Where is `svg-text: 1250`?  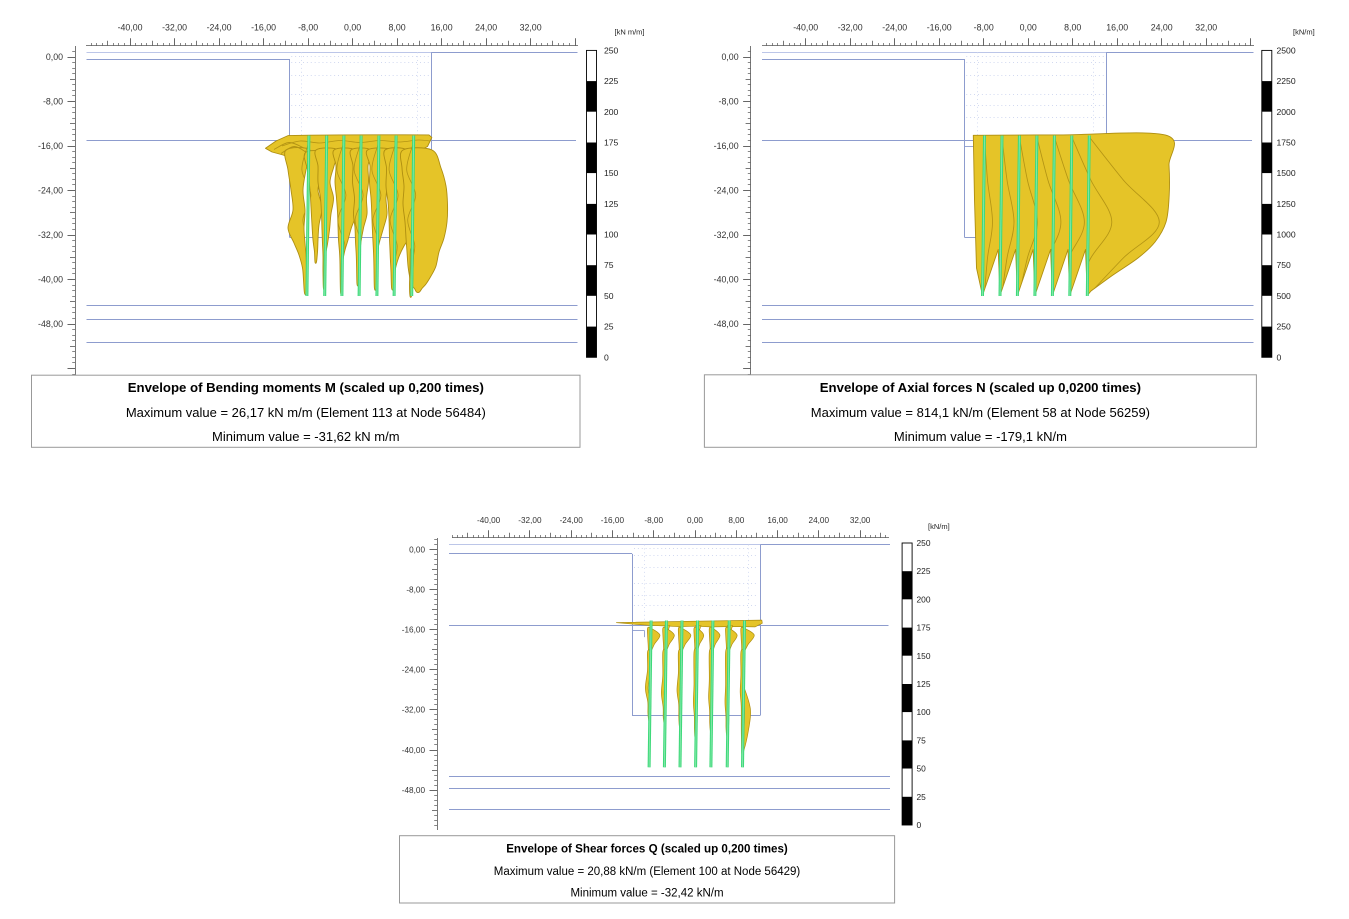
svg-text: 1250 is located at coordinates (1286, 204).